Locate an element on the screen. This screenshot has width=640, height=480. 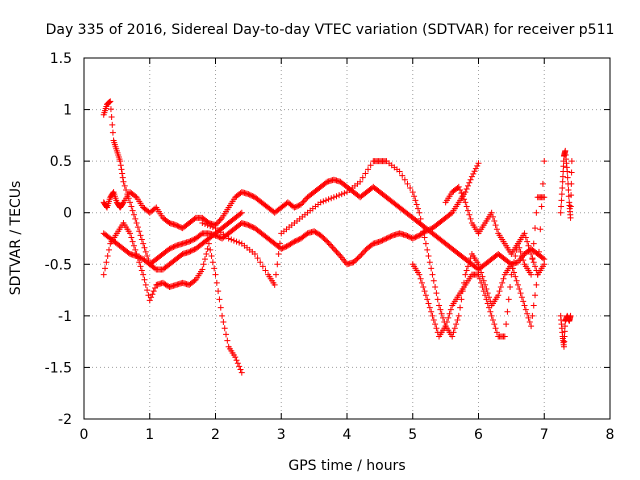
x-tick-label: 8 is located at coordinates (610, 435).